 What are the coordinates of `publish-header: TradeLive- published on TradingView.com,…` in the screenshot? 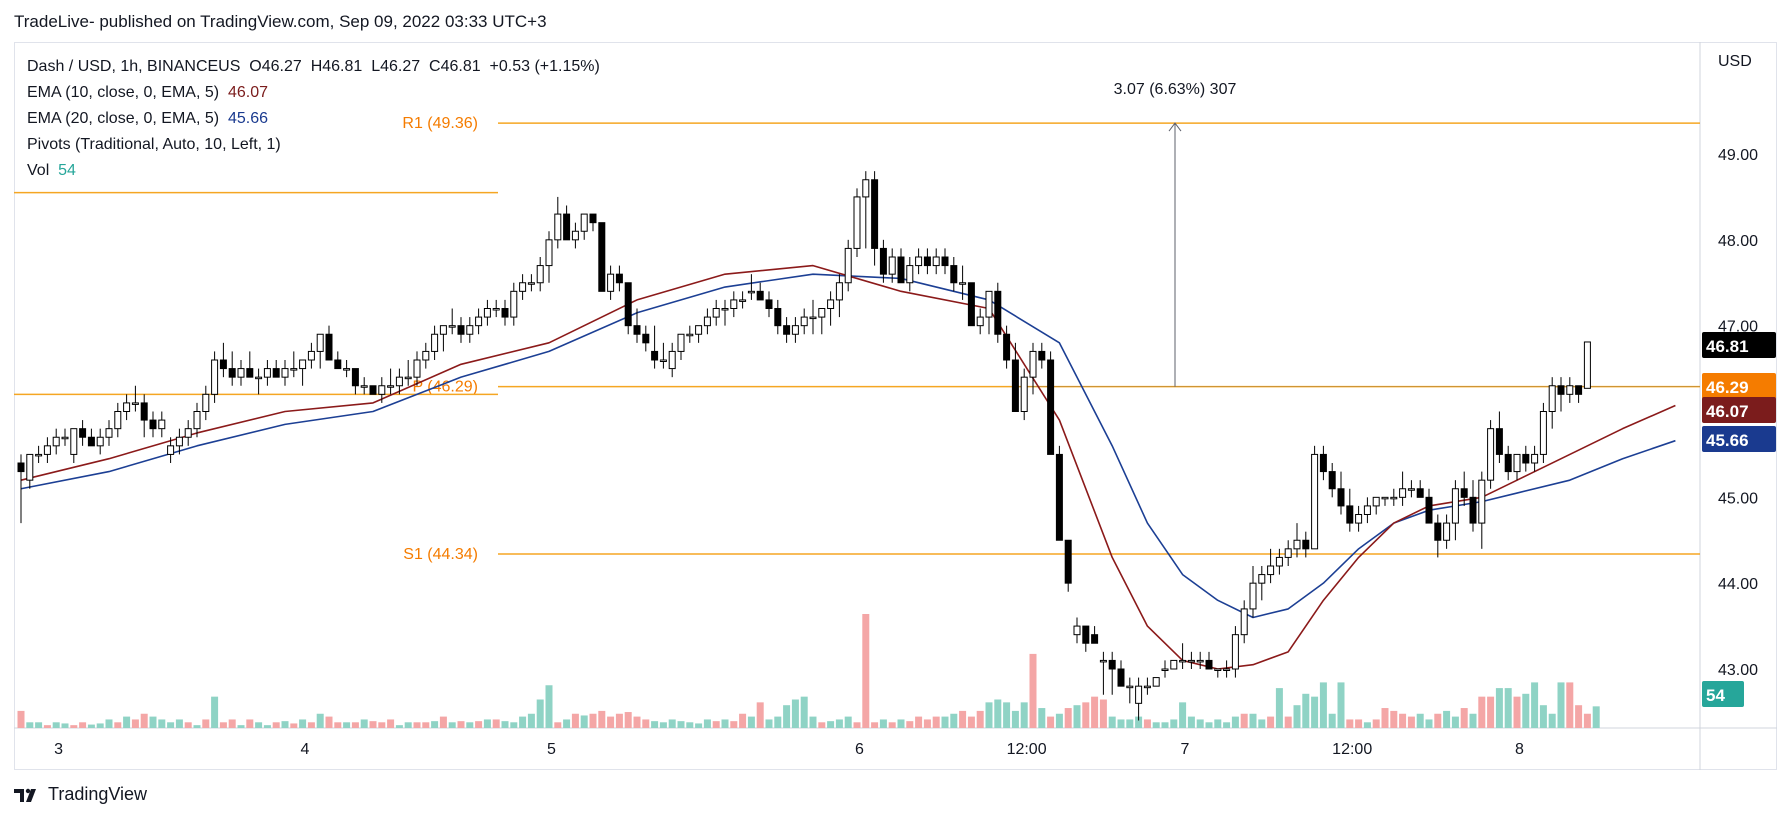 It's located at (280, 21).